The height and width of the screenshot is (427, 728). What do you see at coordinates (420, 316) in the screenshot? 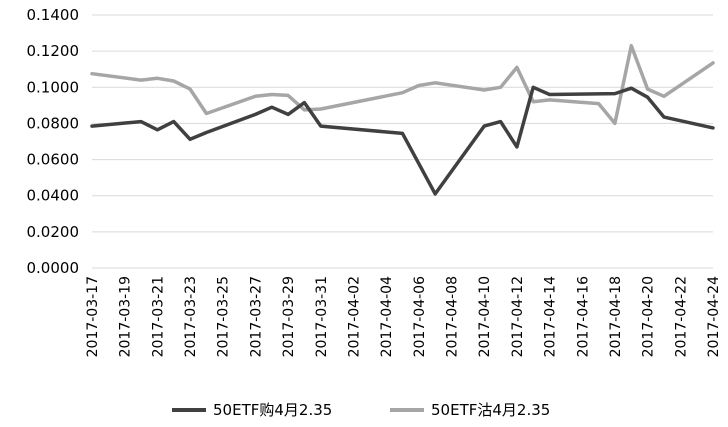
I see `x-tick-label: 2017-04-06` at bounding box center [420, 316].